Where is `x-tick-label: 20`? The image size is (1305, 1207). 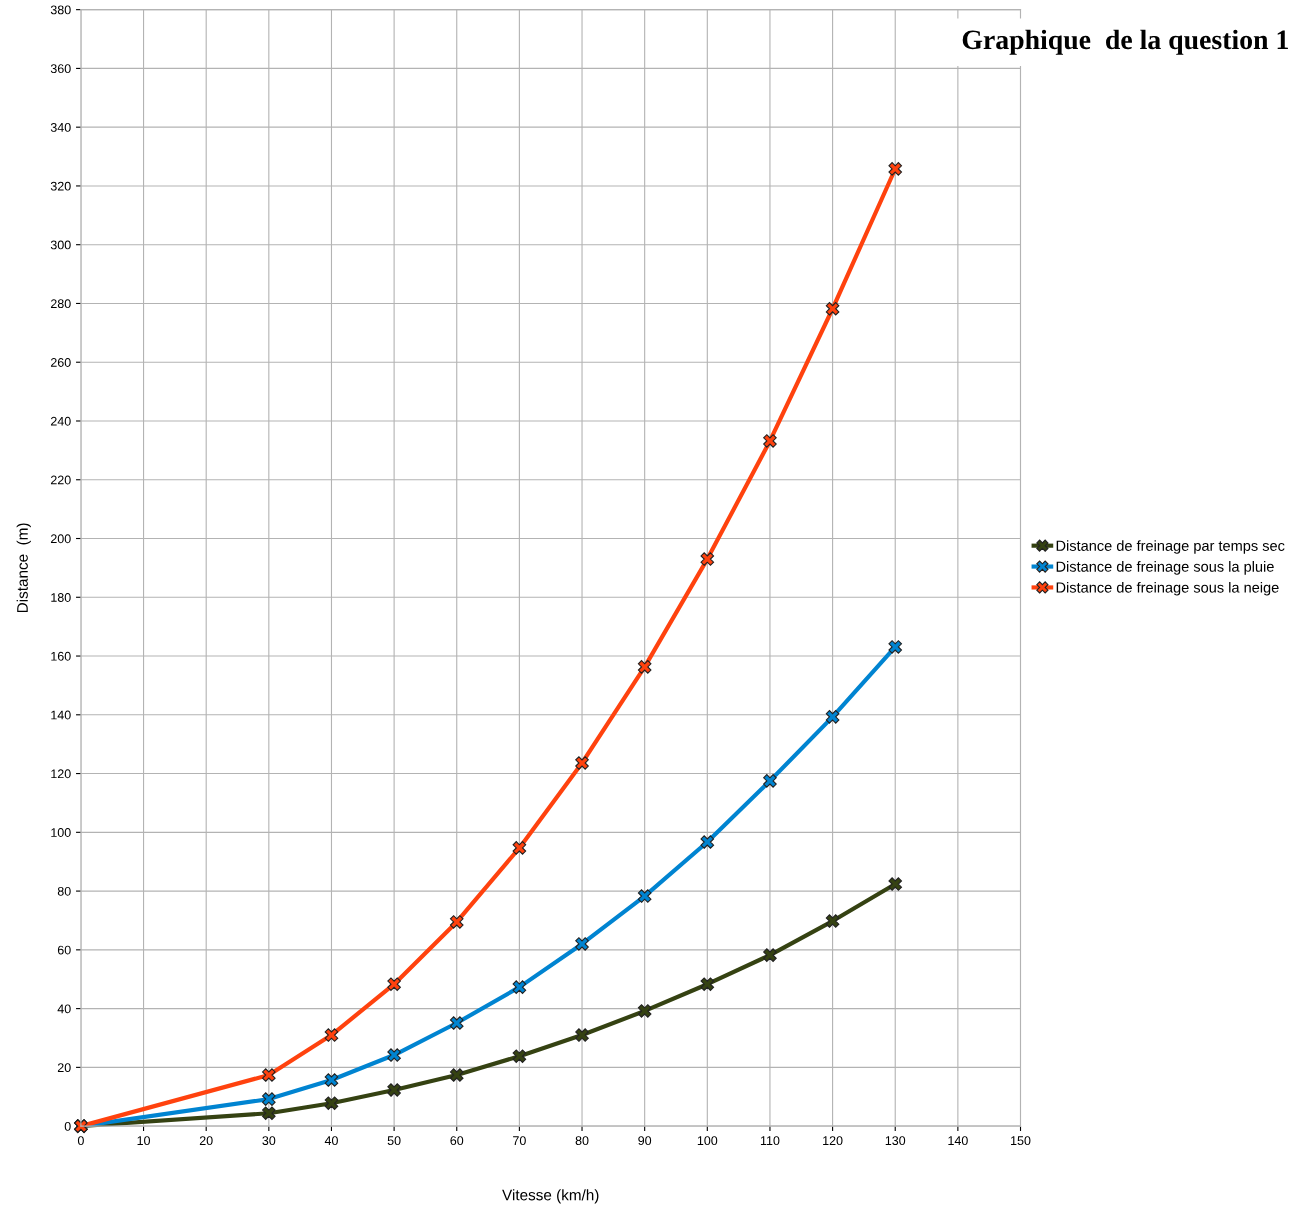 x-tick-label: 20 is located at coordinates (206, 1141).